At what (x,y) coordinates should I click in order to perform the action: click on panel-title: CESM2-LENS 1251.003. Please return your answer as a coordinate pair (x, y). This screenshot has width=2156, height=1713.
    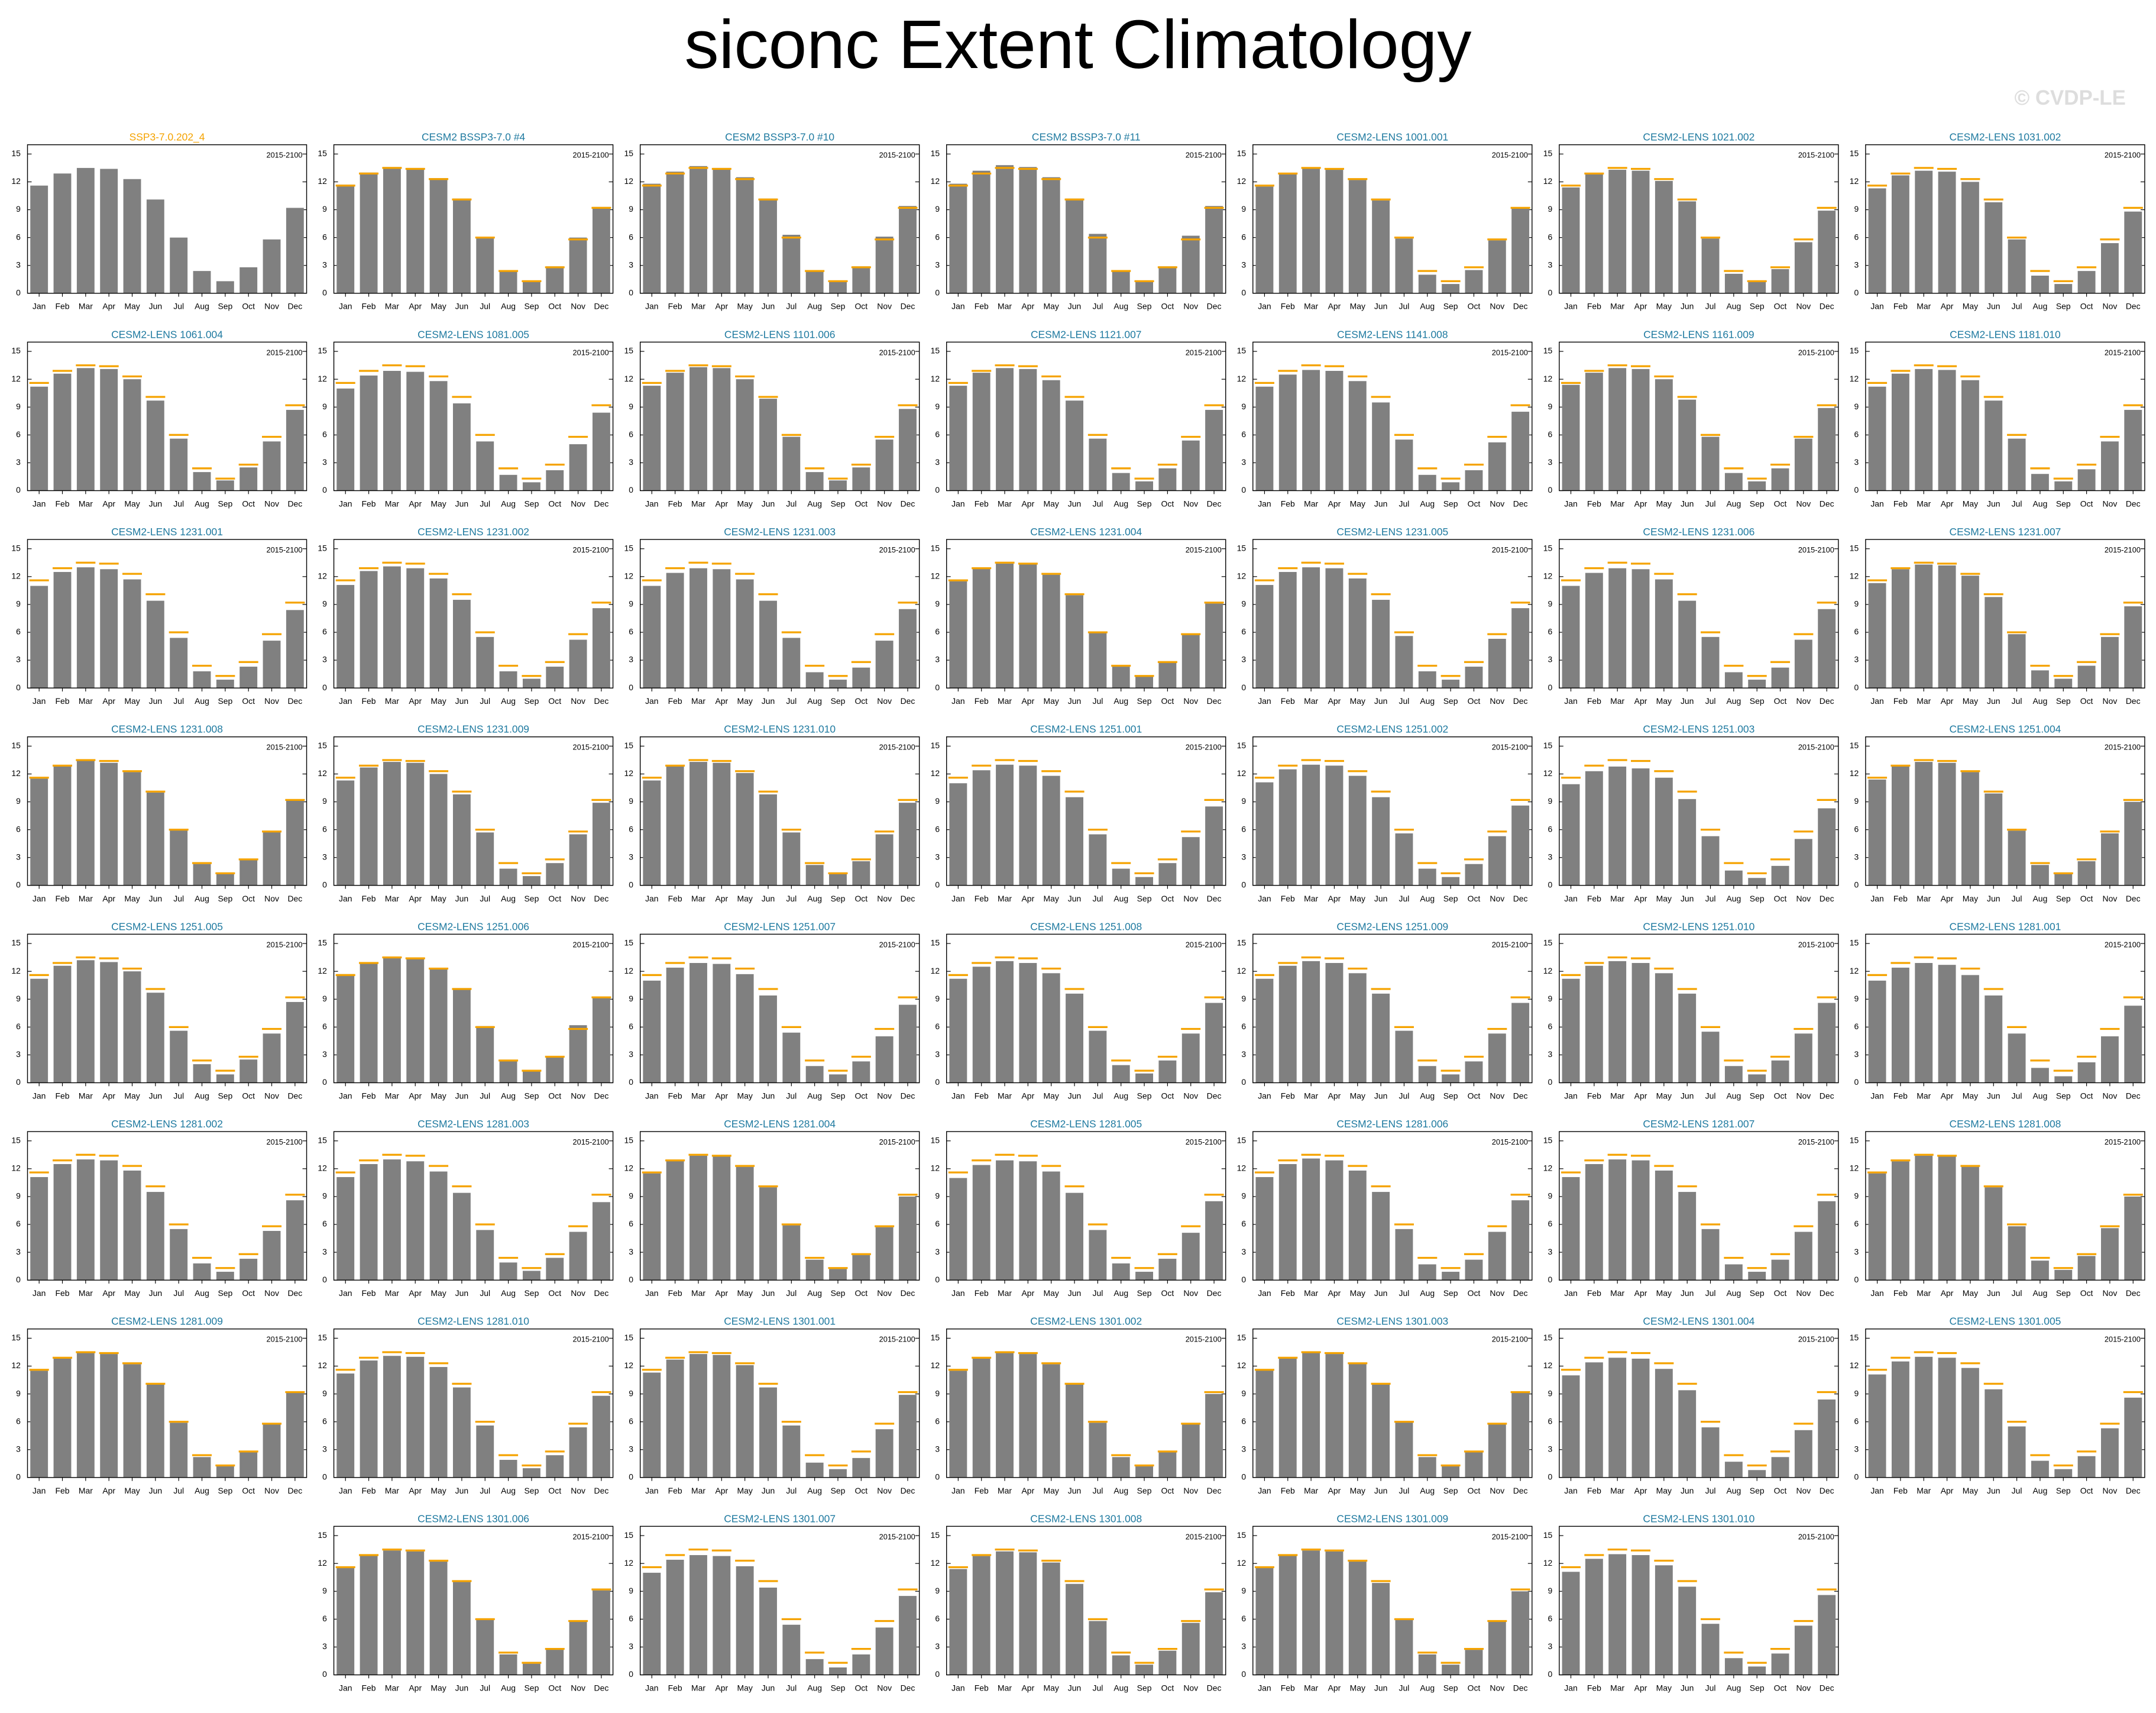
    Looking at the image, I should click on (1698, 729).